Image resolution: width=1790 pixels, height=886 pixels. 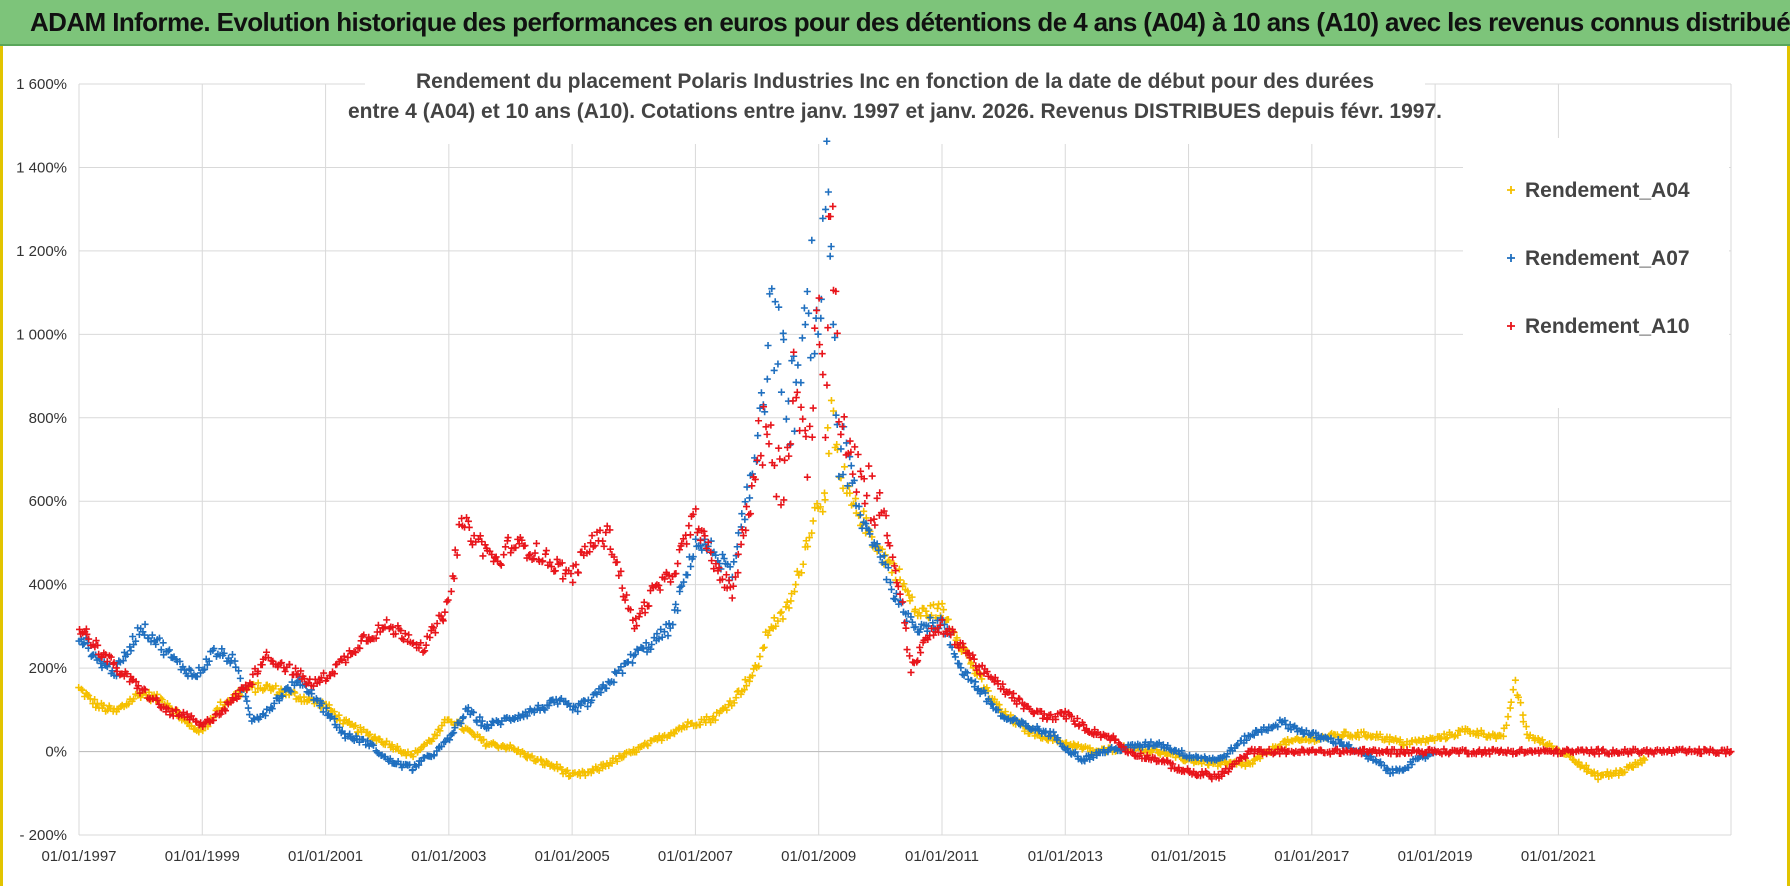 What do you see at coordinates (48, 418) in the screenshot?
I see `y-tick-label: 800%` at bounding box center [48, 418].